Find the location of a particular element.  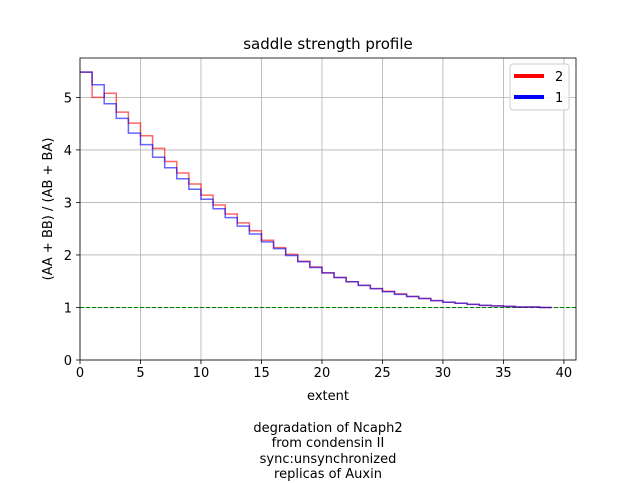

x-tick-label: 10 is located at coordinates (201, 373).